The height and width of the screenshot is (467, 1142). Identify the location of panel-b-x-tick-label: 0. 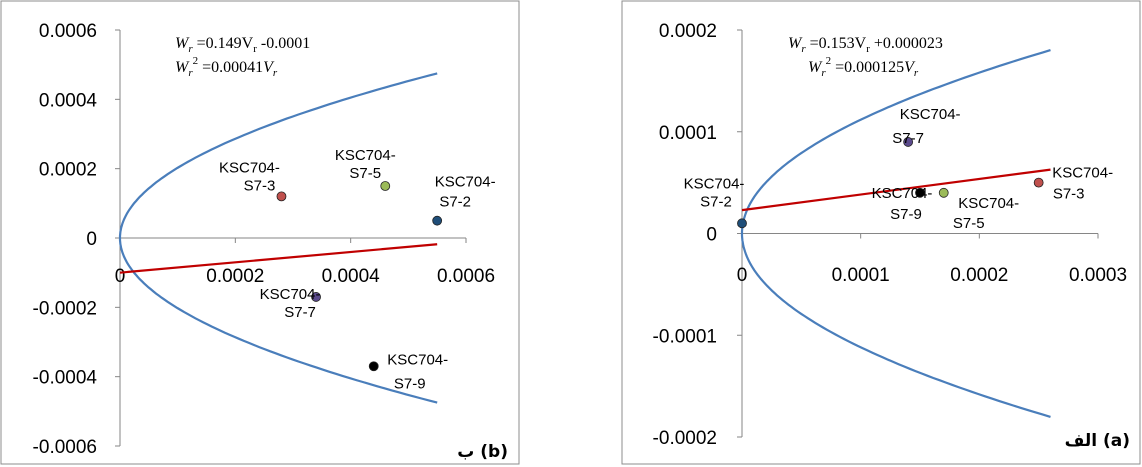
(120, 276).